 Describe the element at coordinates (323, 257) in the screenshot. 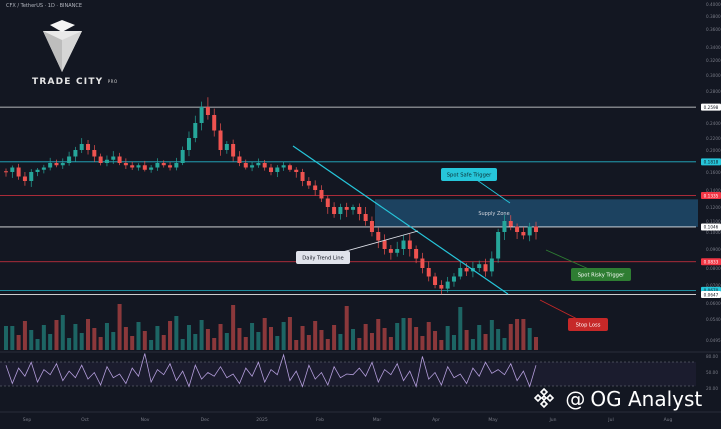

I see `annotation-box` at that location.